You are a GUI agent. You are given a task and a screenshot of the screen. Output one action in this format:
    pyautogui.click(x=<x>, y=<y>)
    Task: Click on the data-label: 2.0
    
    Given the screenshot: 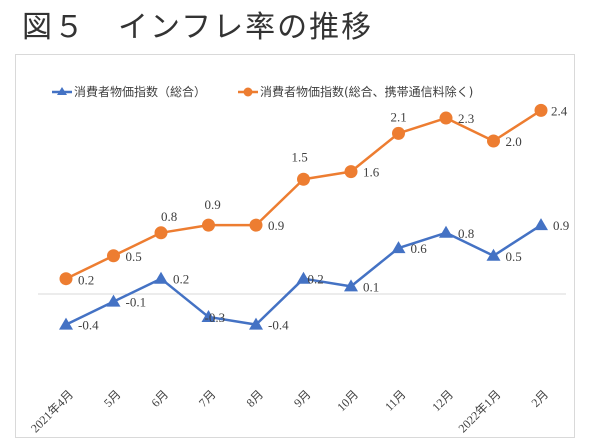 What is the action you would take?
    pyautogui.click(x=514, y=141)
    